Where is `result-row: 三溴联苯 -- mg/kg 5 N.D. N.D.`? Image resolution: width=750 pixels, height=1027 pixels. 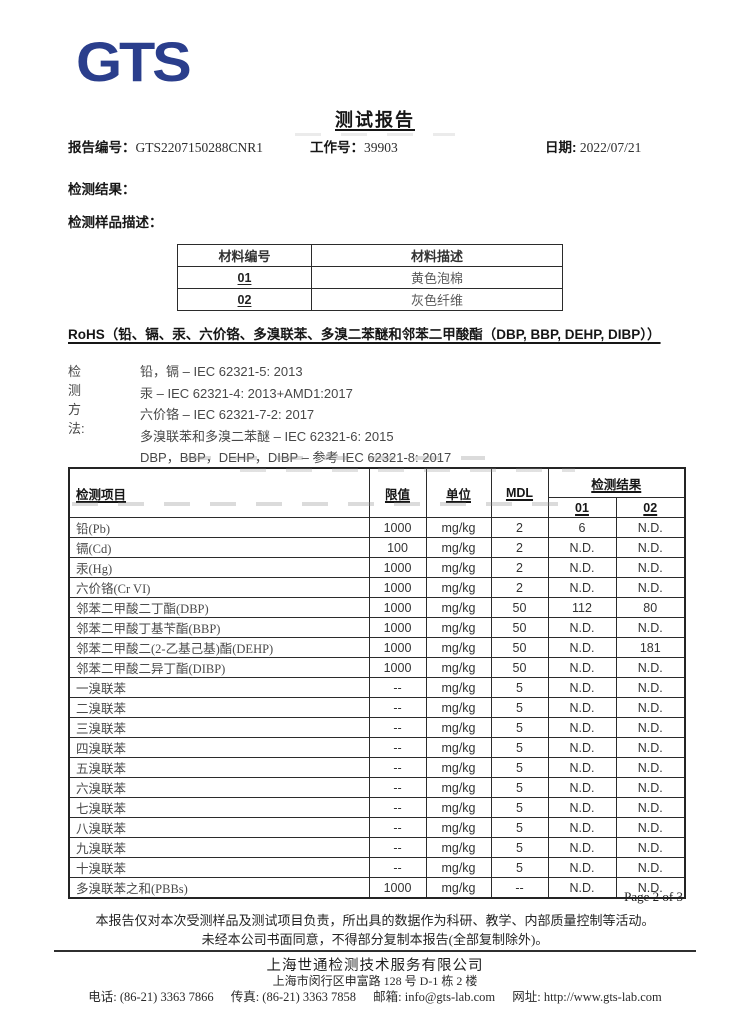 result-row: 三溴联苯 -- mg/kg 5 N.D. N.D. is located at coordinates (377, 727).